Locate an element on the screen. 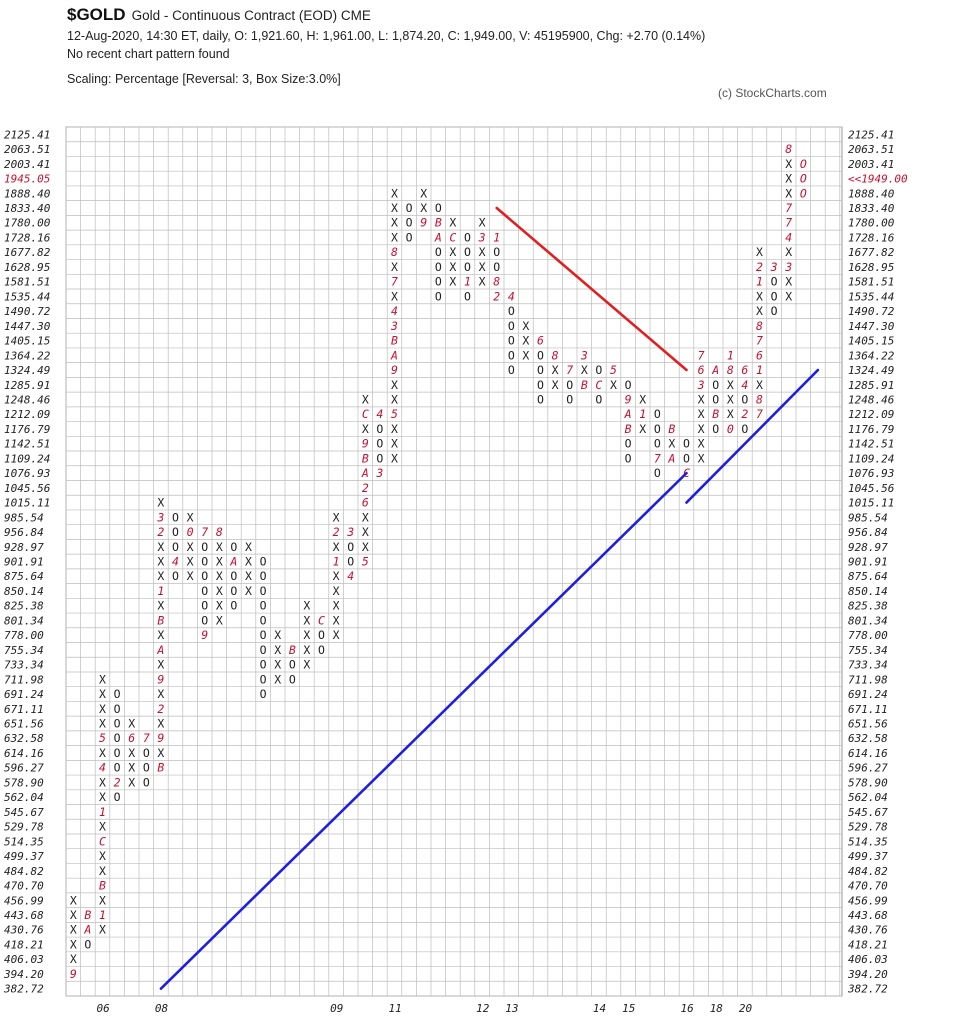 This screenshot has height=1024, width=957. right-price-label: 2125.41 is located at coordinates (871, 134).